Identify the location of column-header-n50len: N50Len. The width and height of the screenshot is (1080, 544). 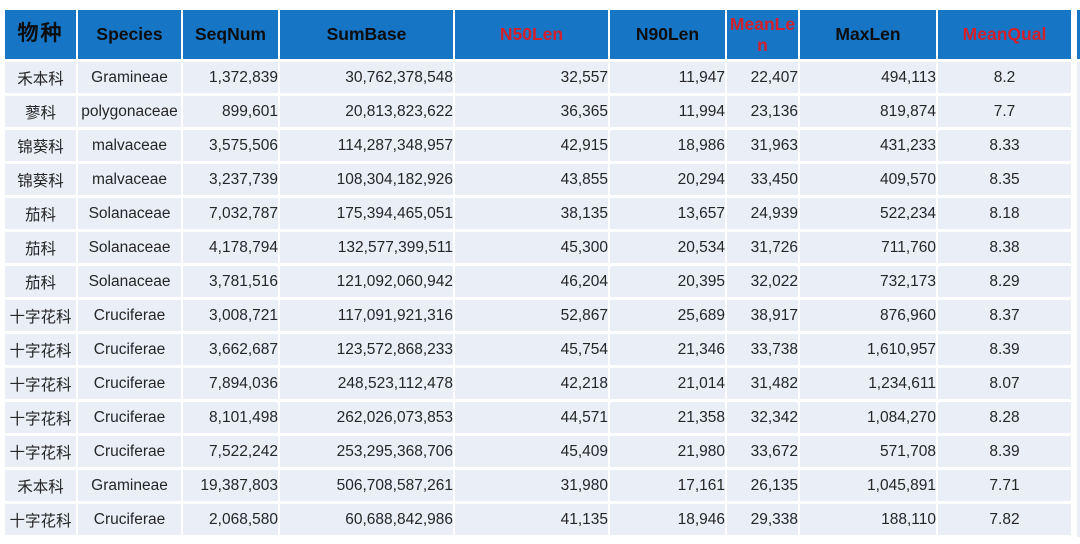
(531, 34).